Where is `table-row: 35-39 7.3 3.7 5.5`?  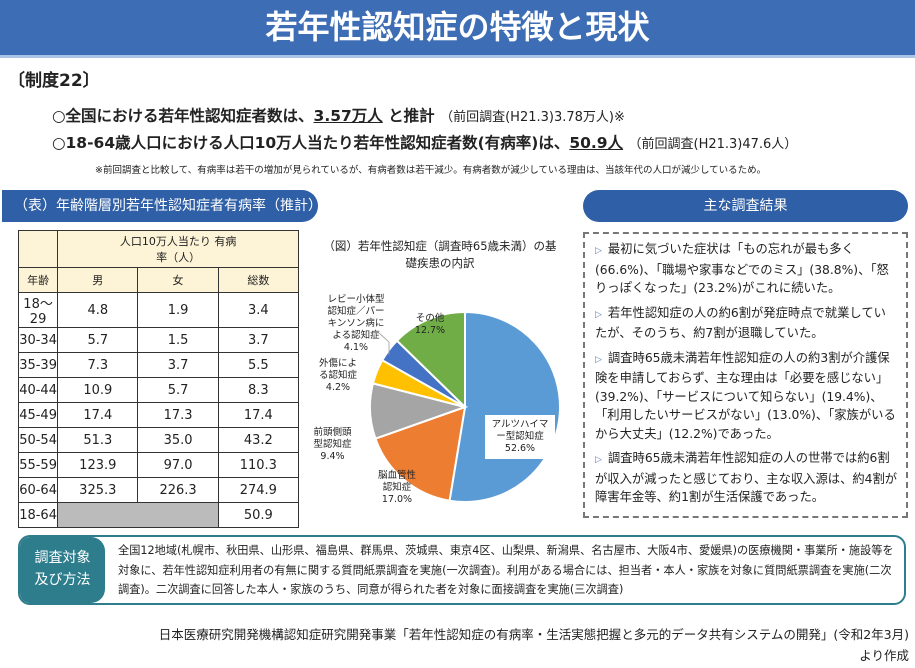
table-row: 35-39 7.3 3.7 5.5 is located at coordinates (158, 365).